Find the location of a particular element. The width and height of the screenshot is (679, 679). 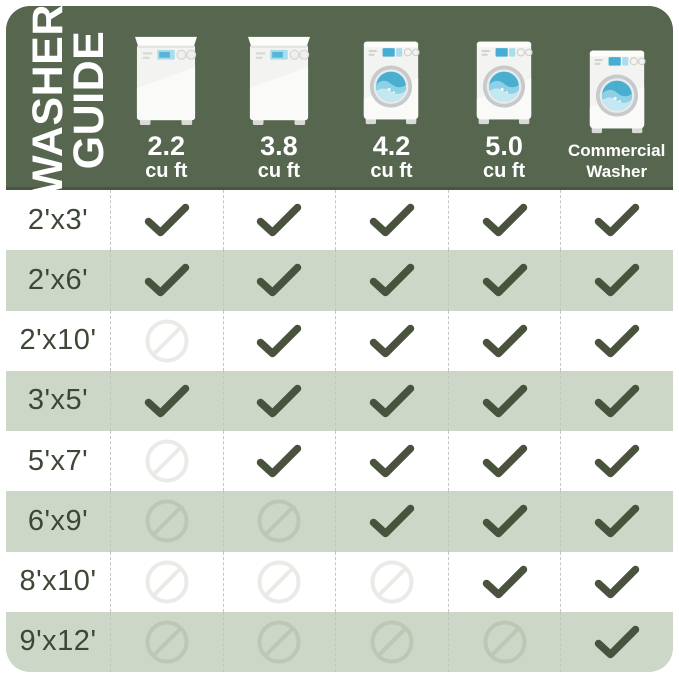

capacity-label: 3.8 is located at coordinates (279, 145).